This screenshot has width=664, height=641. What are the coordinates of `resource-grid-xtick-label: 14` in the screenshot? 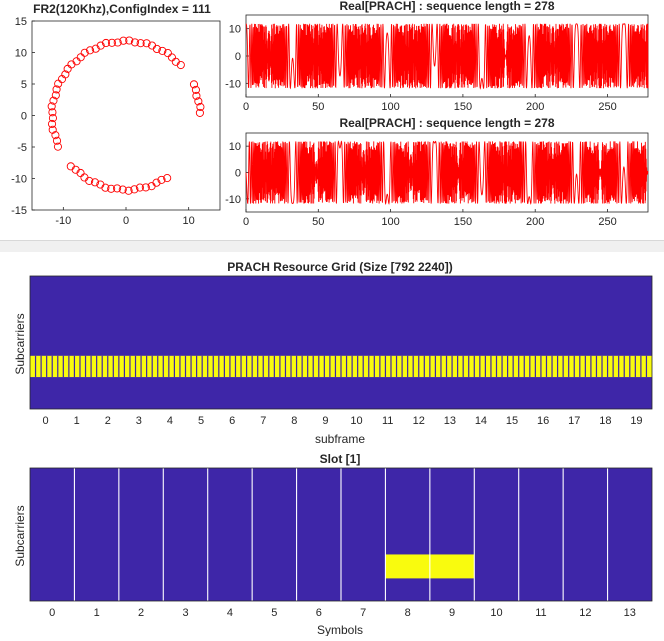 It's located at (481, 421).